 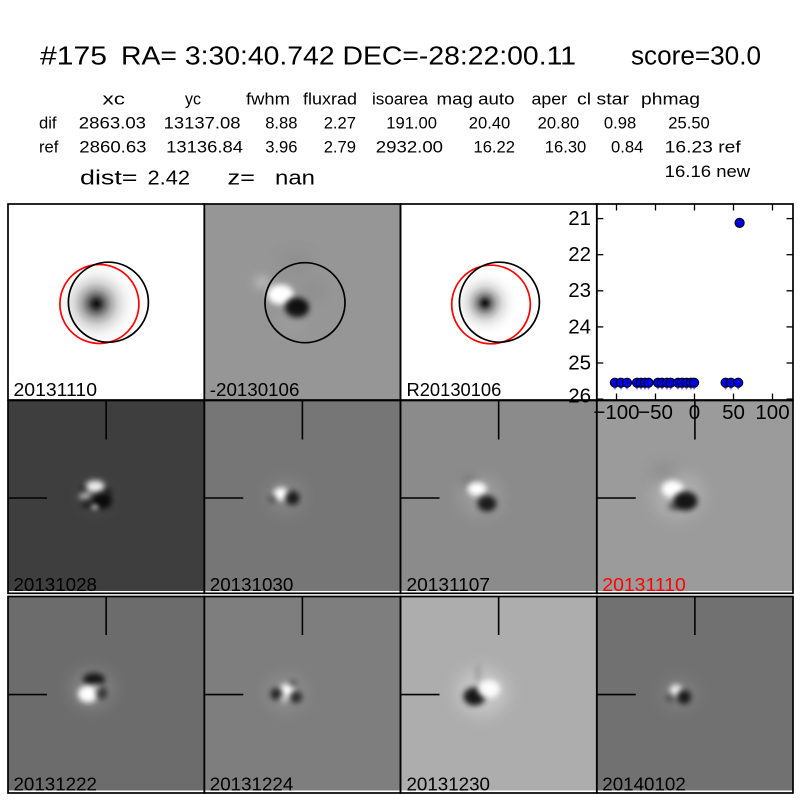 I want to click on svg-text: 13137.08, so click(x=202, y=123).